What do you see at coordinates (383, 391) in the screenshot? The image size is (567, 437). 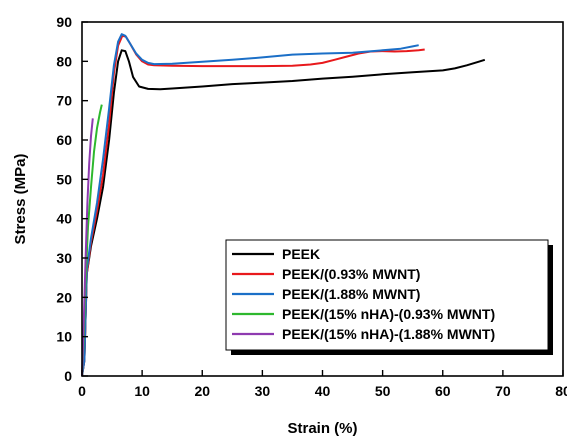 I see `x-tick-label: 50` at bounding box center [383, 391].